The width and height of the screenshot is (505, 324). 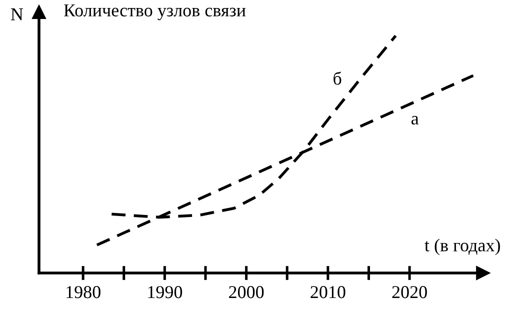 What do you see at coordinates (17, 14) in the screenshot?
I see `y-axis-title: N` at bounding box center [17, 14].